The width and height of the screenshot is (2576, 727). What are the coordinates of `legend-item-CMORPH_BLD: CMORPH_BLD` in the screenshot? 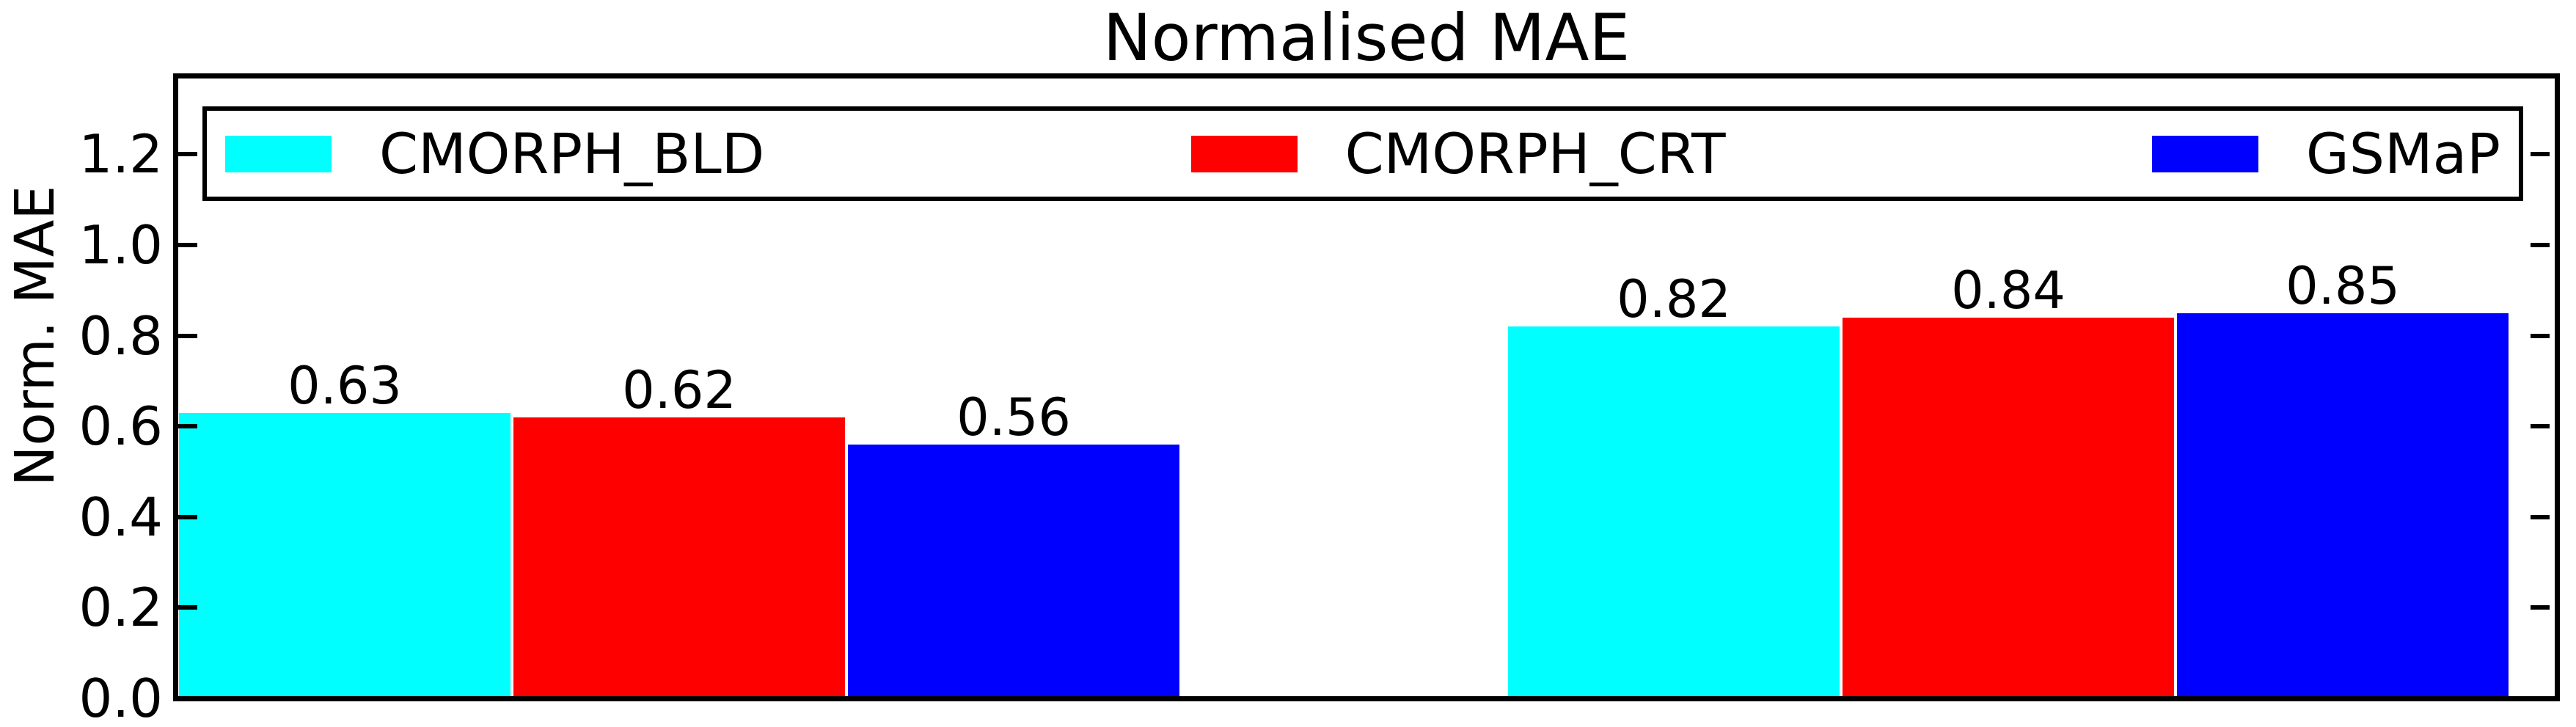 It's located at (495, 153).